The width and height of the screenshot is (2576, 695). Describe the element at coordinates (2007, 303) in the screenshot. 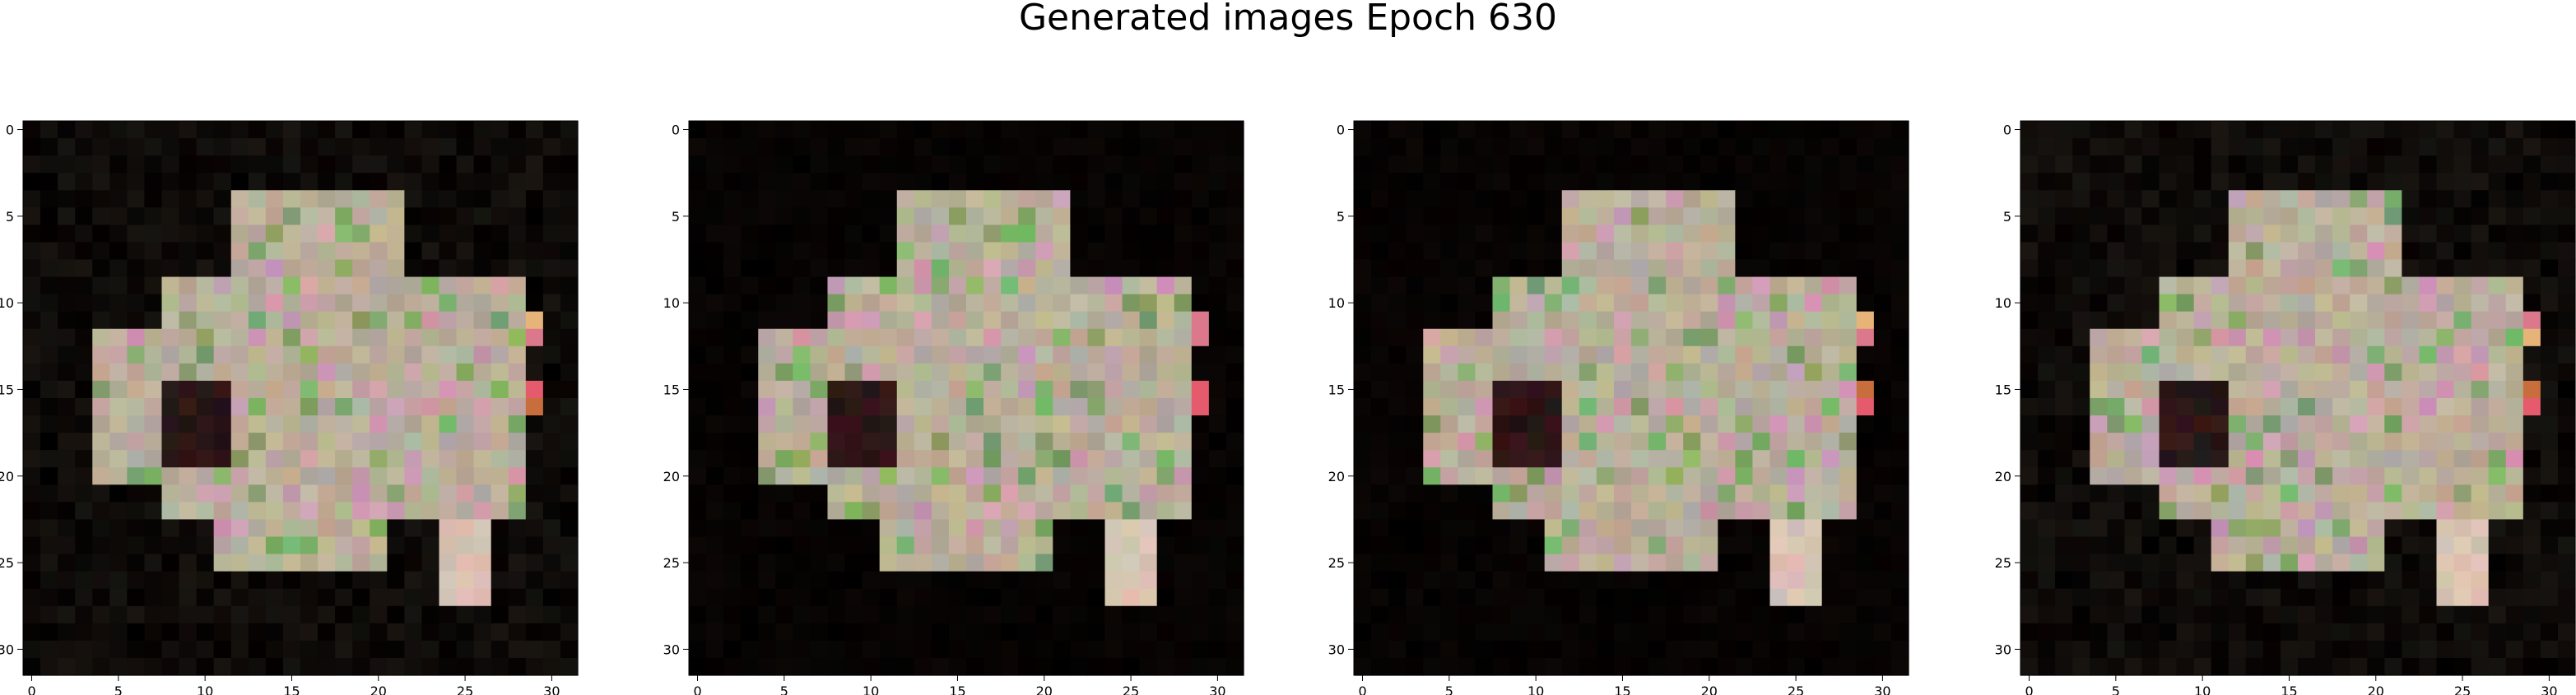

I see `y-tick: 10` at that location.